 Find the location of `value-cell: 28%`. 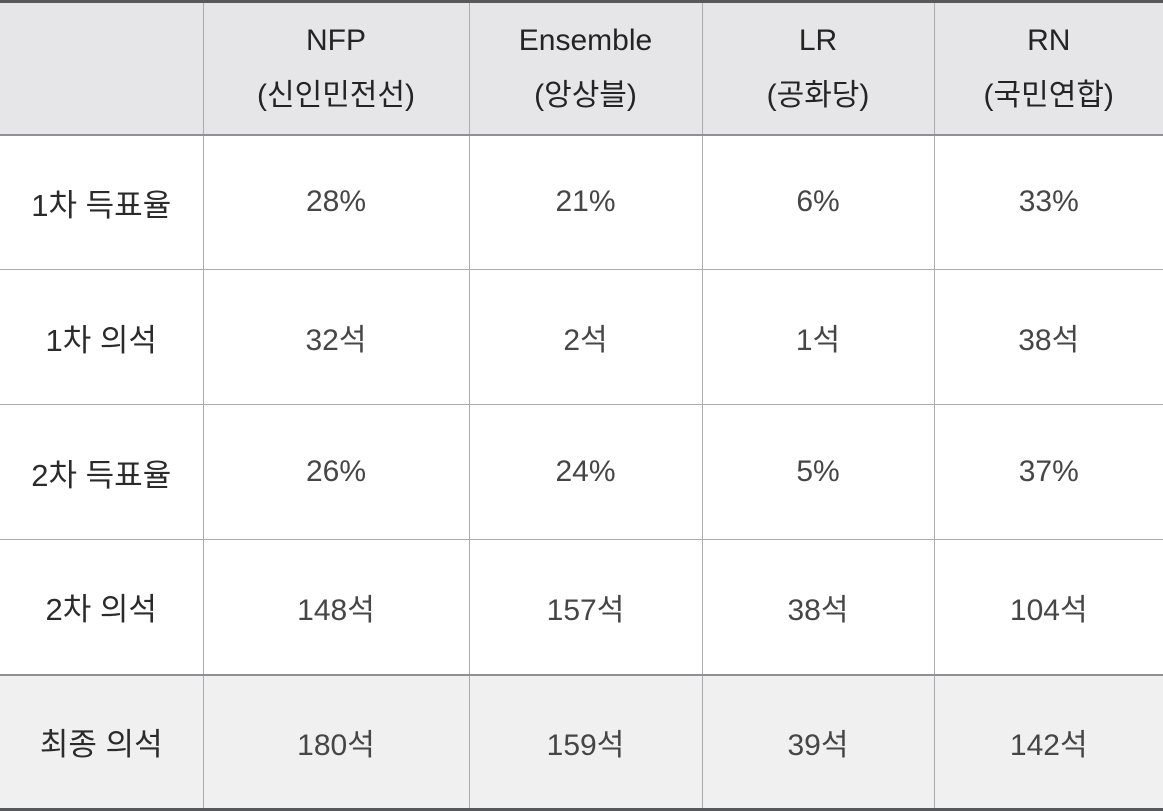

value-cell: 28% is located at coordinates (336, 202).